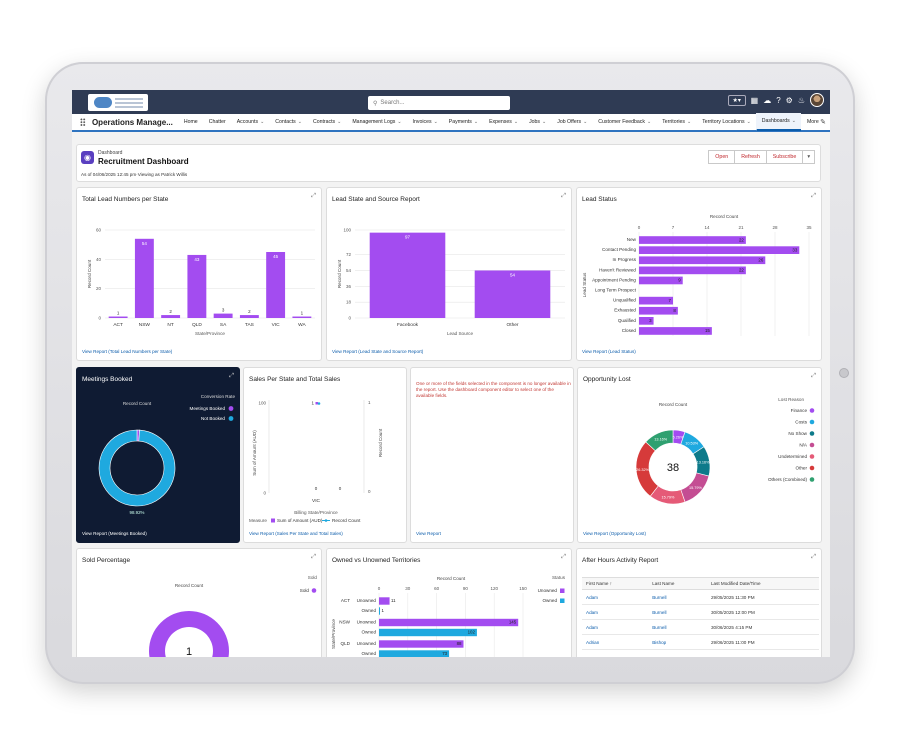 This screenshot has width=900, height=741. I want to click on view-report-link: View Report, so click(428, 533).